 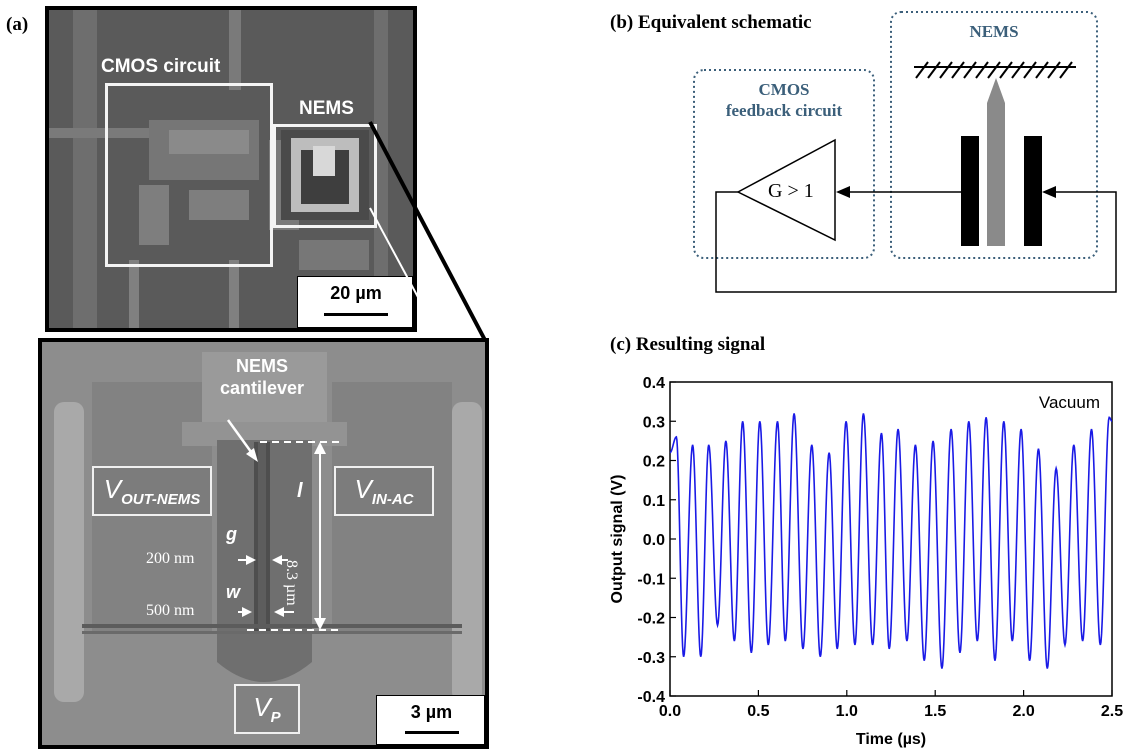 What do you see at coordinates (935, 711) in the screenshot?
I see `x-tick-label: 1.5` at bounding box center [935, 711].